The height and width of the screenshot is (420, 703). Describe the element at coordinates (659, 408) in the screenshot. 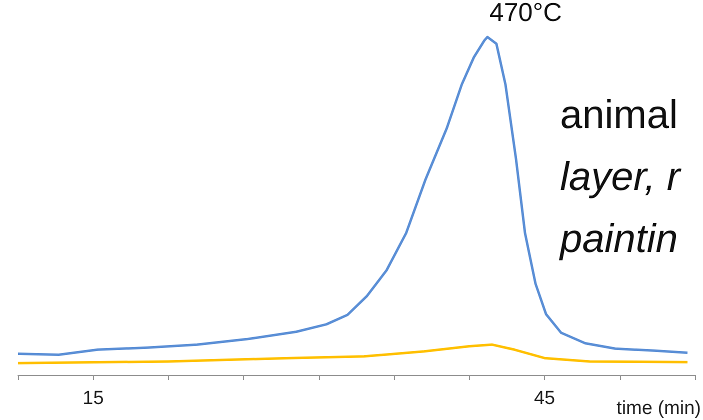

I see `x-axis-title: time (min)` at that location.